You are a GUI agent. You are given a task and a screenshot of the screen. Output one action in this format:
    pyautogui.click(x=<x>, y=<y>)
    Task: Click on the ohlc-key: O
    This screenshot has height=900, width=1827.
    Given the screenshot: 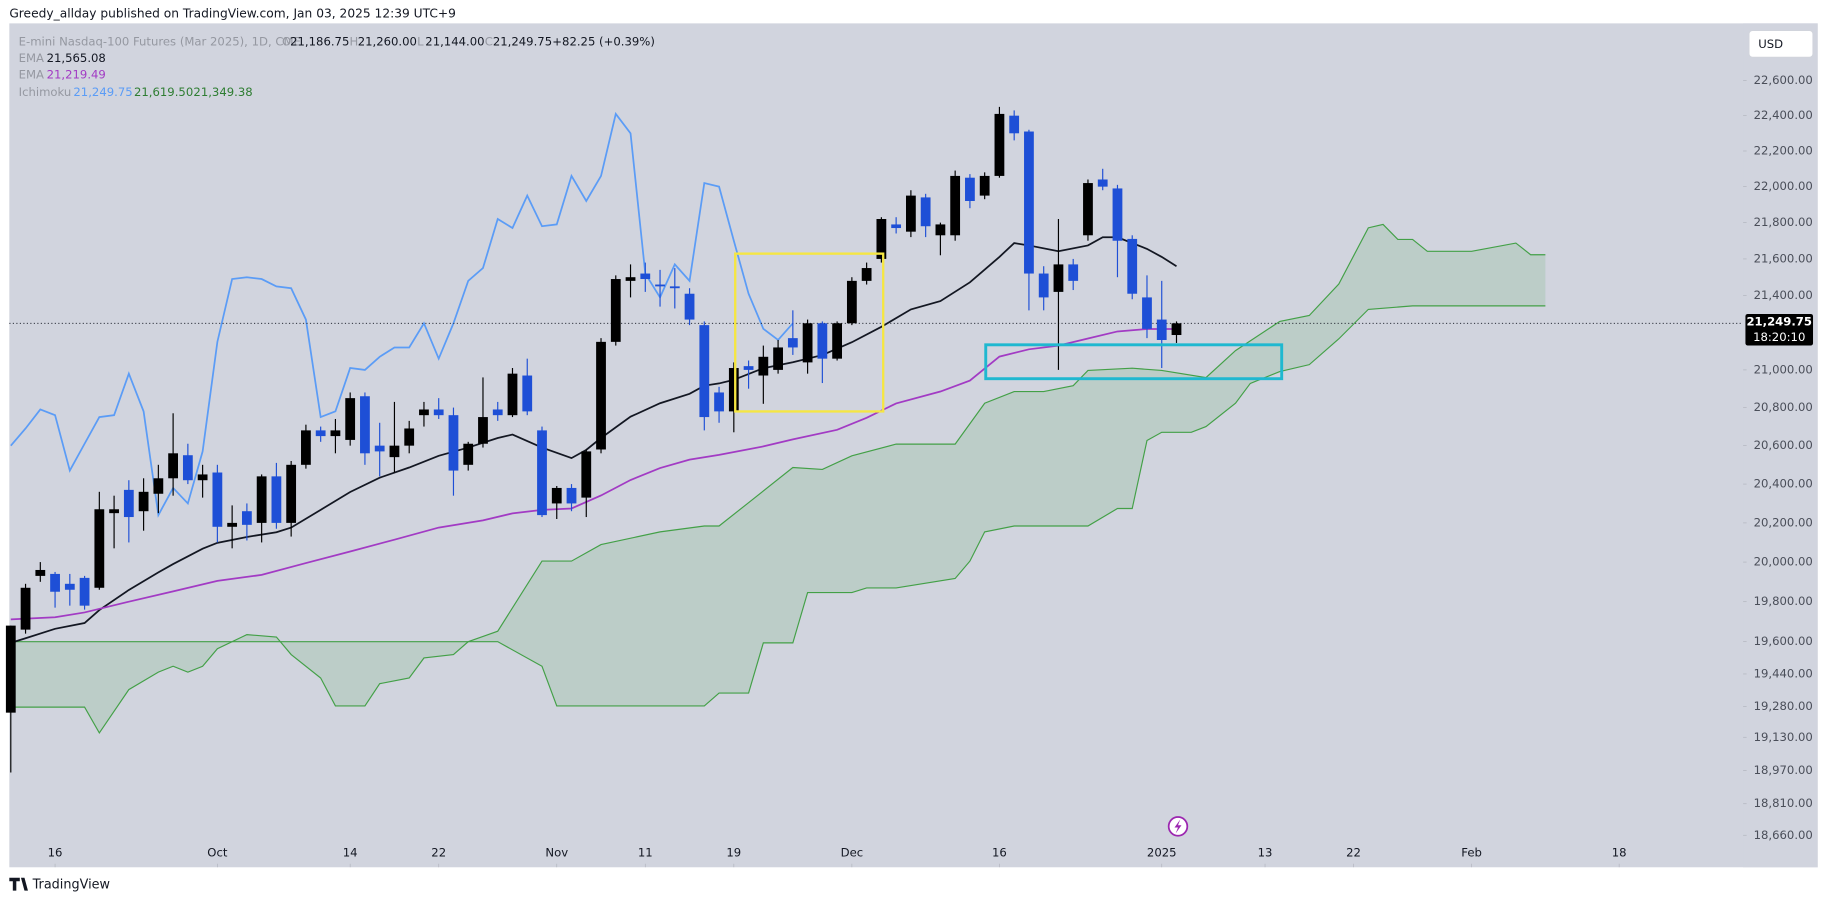 What is the action you would take?
    pyautogui.click(x=286, y=42)
    